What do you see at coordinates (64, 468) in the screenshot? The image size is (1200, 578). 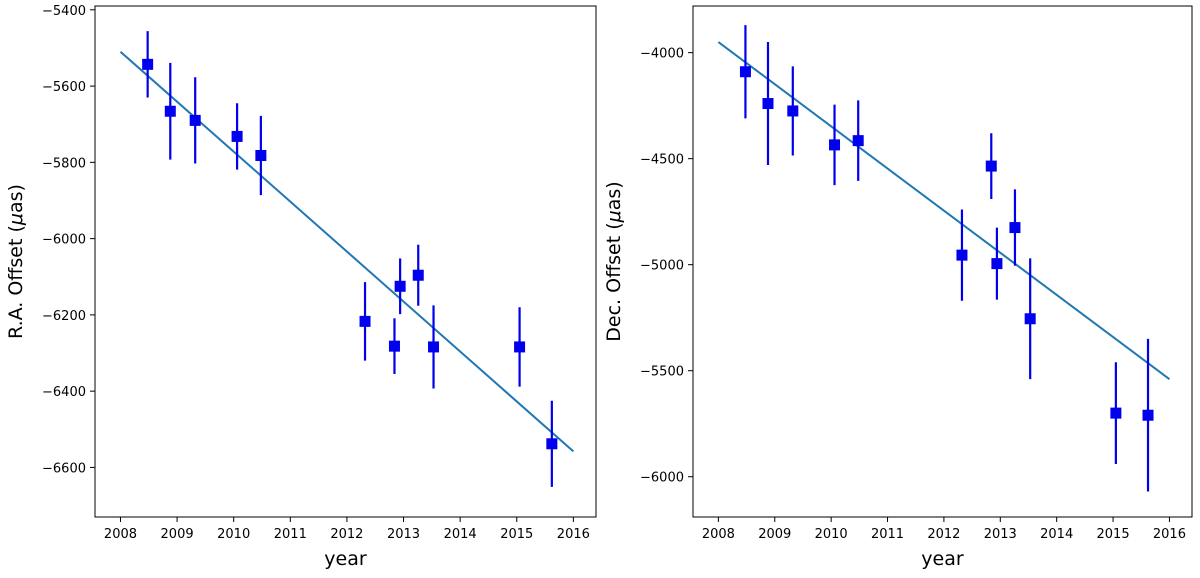 I see `y-tick-label: −6600` at bounding box center [64, 468].